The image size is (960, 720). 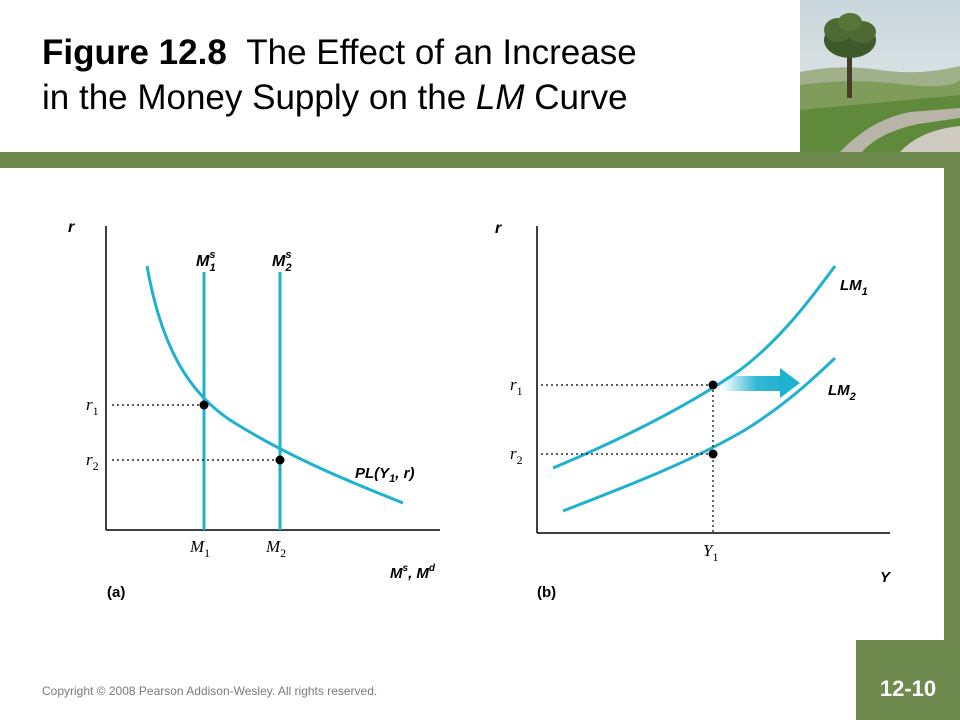 I want to click on panel-b-r1-label: r1, so click(x=516, y=386).